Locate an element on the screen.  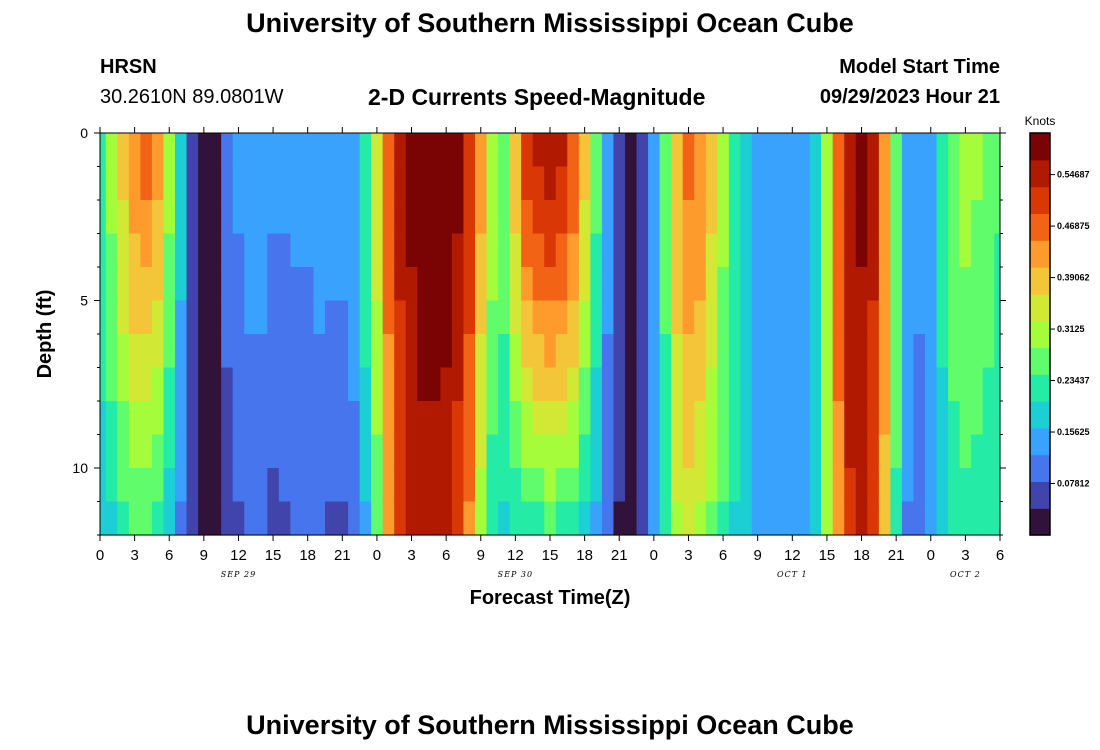
x-tick-label: 15 is located at coordinates (827, 555).